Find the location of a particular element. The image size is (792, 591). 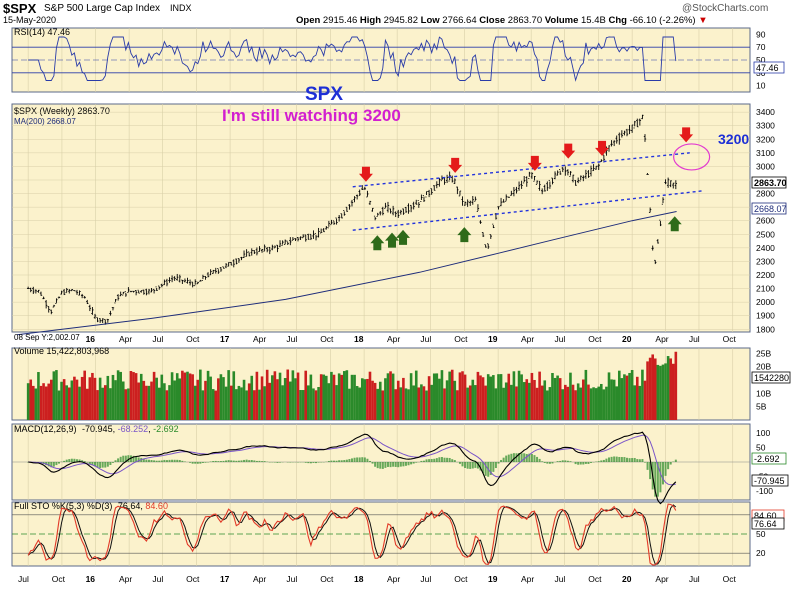

x-tick-label: Jul is located at coordinates (425, 579).